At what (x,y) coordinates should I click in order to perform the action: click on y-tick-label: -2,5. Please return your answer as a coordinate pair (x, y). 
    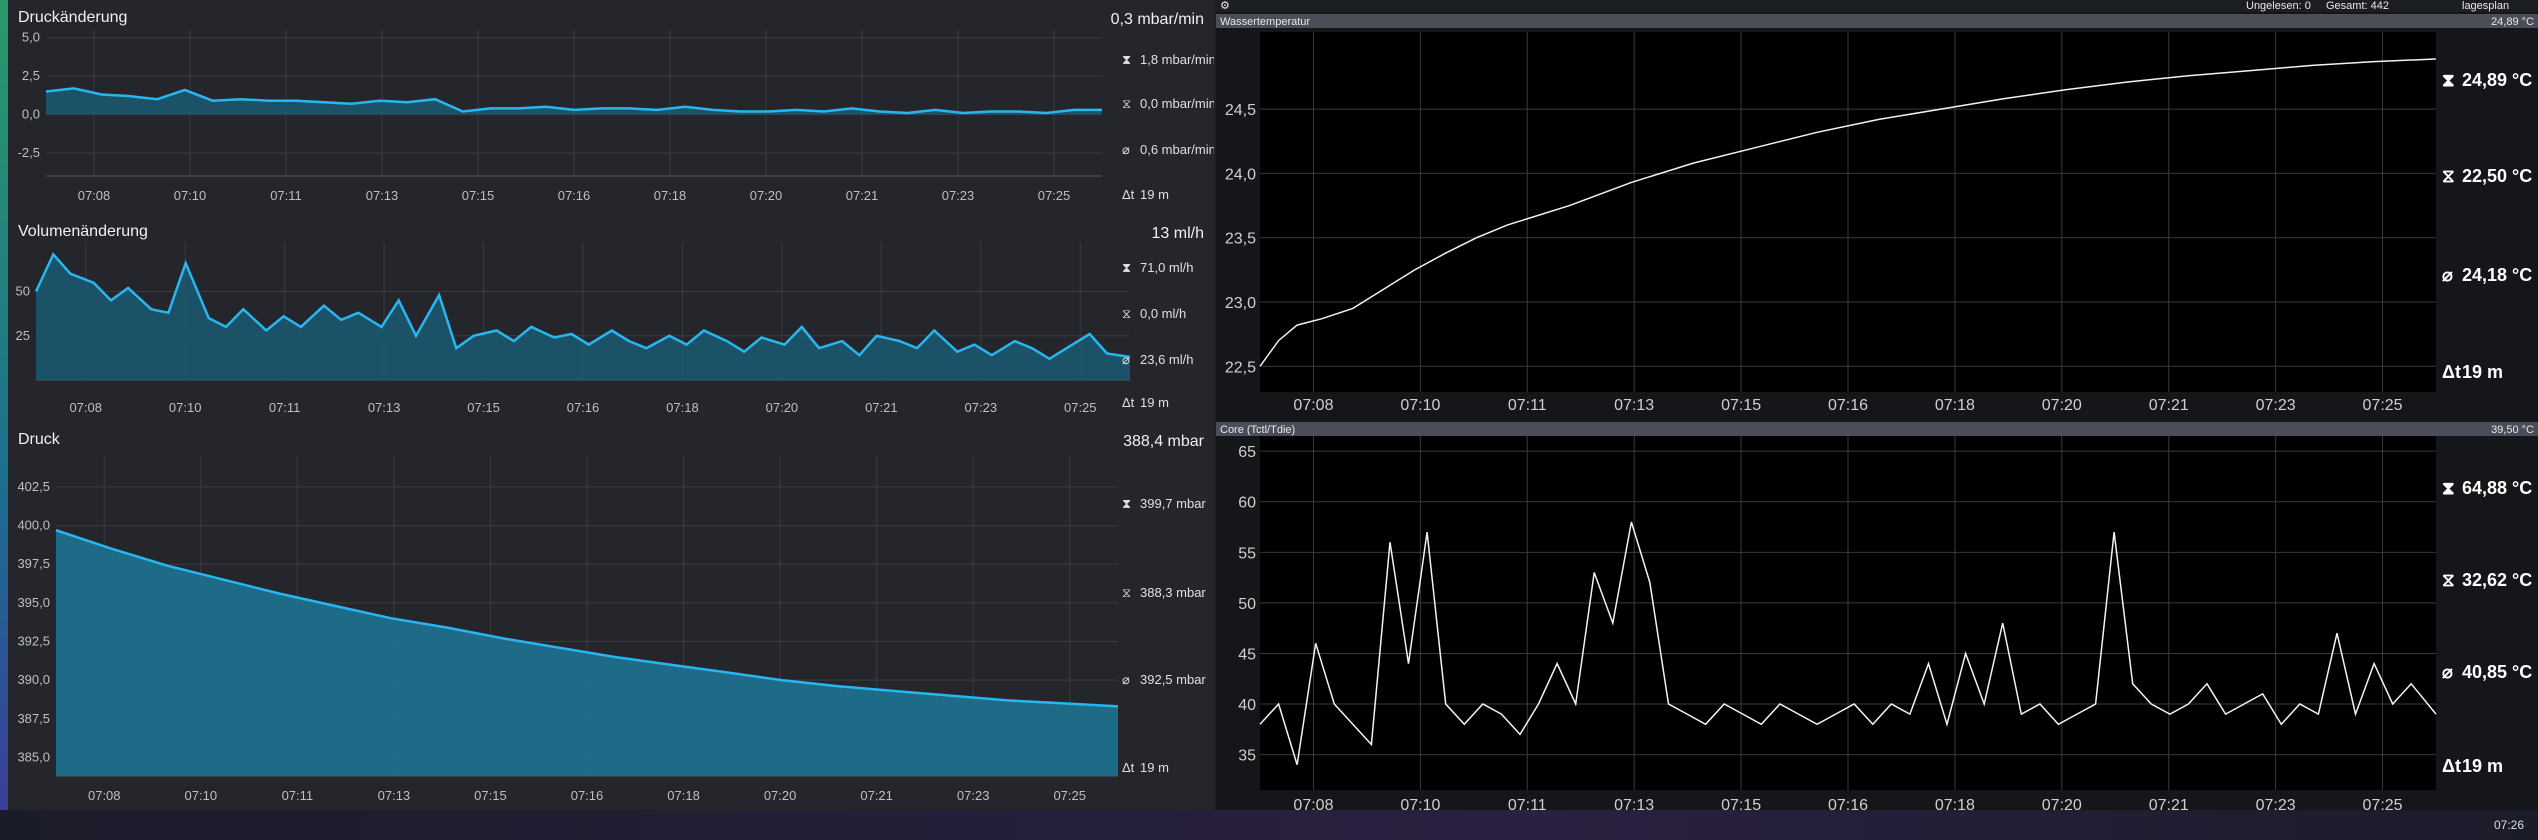
    Looking at the image, I should click on (29, 152).